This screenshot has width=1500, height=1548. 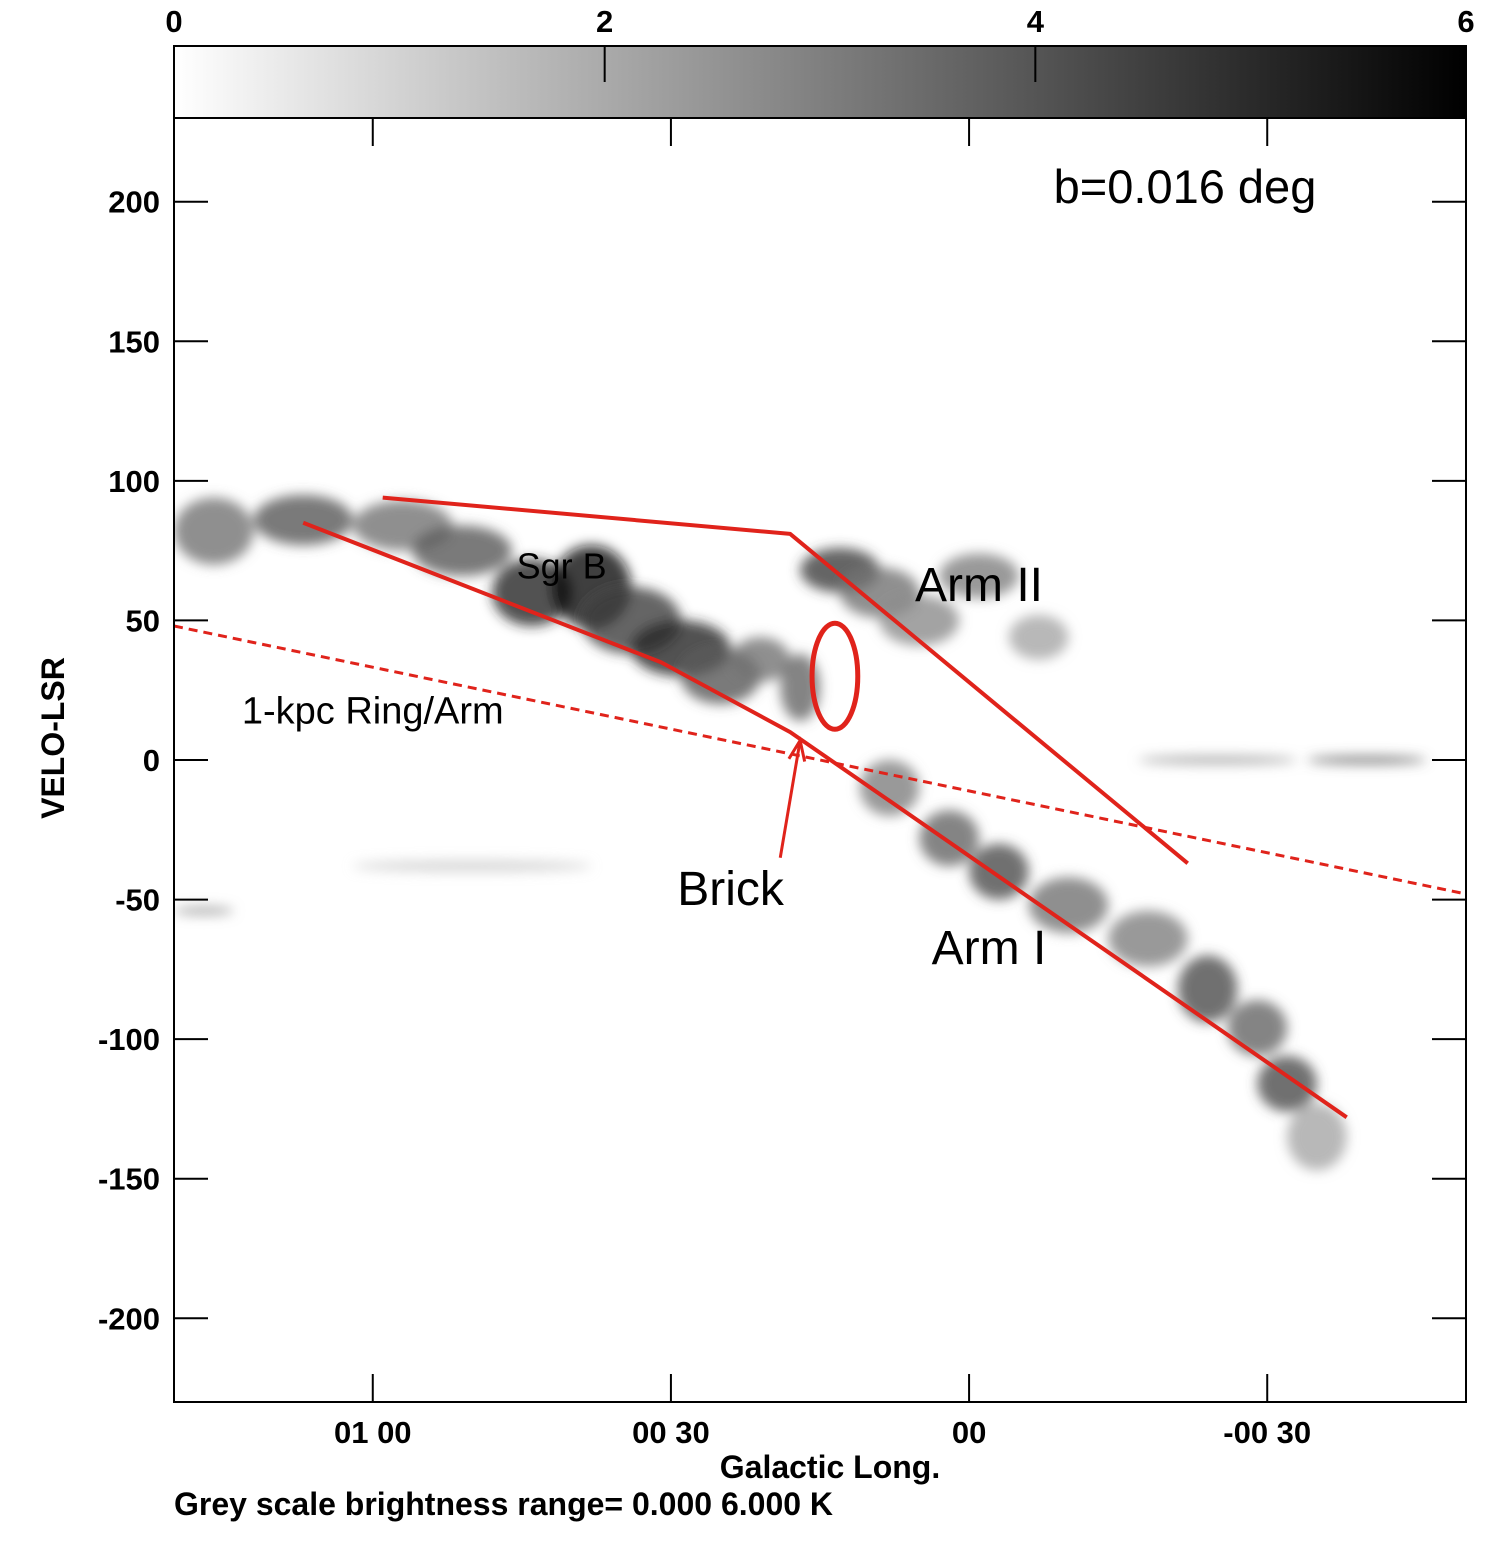 I want to click on colorbar-gradient, so click(x=820, y=82).